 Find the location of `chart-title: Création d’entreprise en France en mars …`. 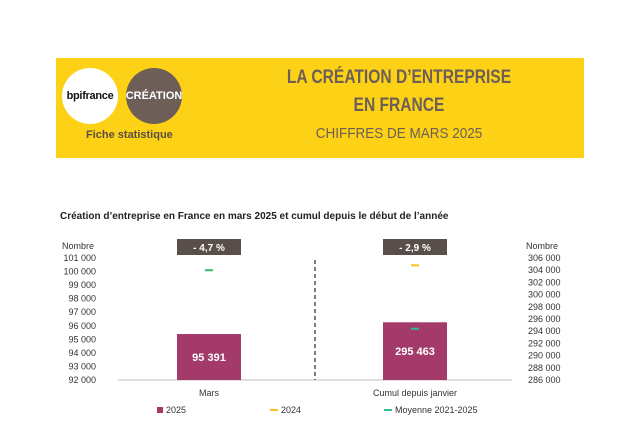

chart-title: Création d’entreprise en France en mars … is located at coordinates (254, 216).